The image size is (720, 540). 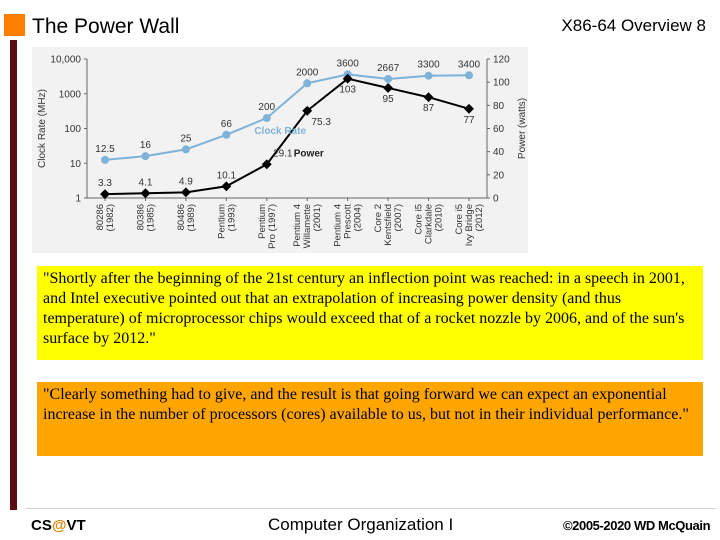 I want to click on x-category-label: 80386(1985), so click(x=145, y=217).